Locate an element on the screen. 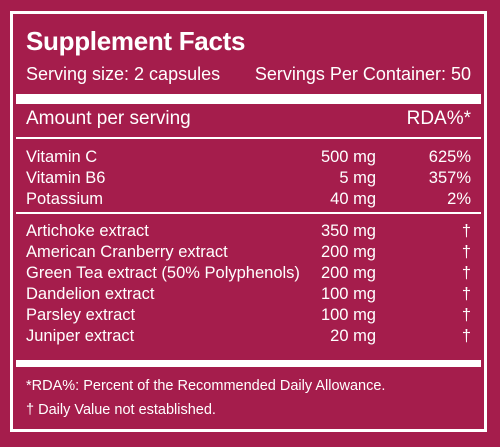 The image size is (500, 447). amount-per-serving-header: Amount per serving is located at coordinates (108, 118).